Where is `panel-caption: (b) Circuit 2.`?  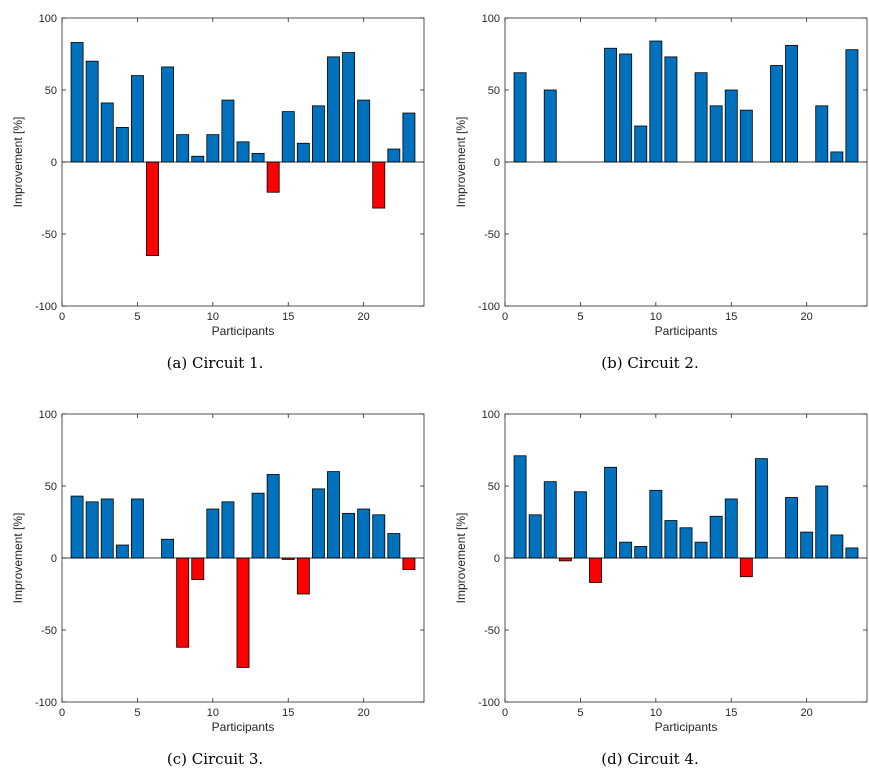
panel-caption: (b) Circuit 2. is located at coordinates (650, 363).